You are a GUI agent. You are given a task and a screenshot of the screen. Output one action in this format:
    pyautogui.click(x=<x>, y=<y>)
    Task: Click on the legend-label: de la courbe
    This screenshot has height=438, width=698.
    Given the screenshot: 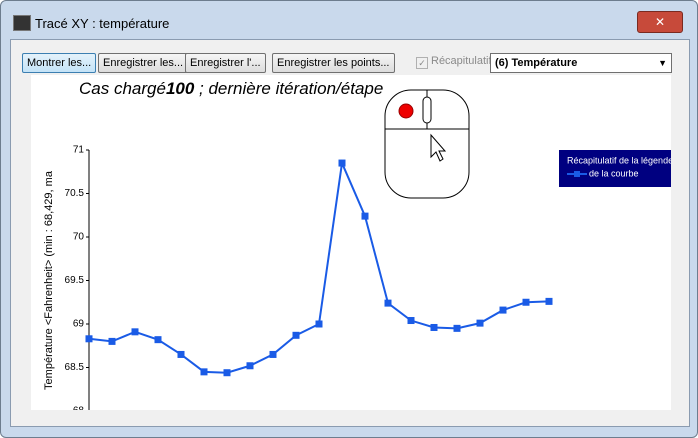 What is the action you would take?
    pyautogui.click(x=614, y=173)
    